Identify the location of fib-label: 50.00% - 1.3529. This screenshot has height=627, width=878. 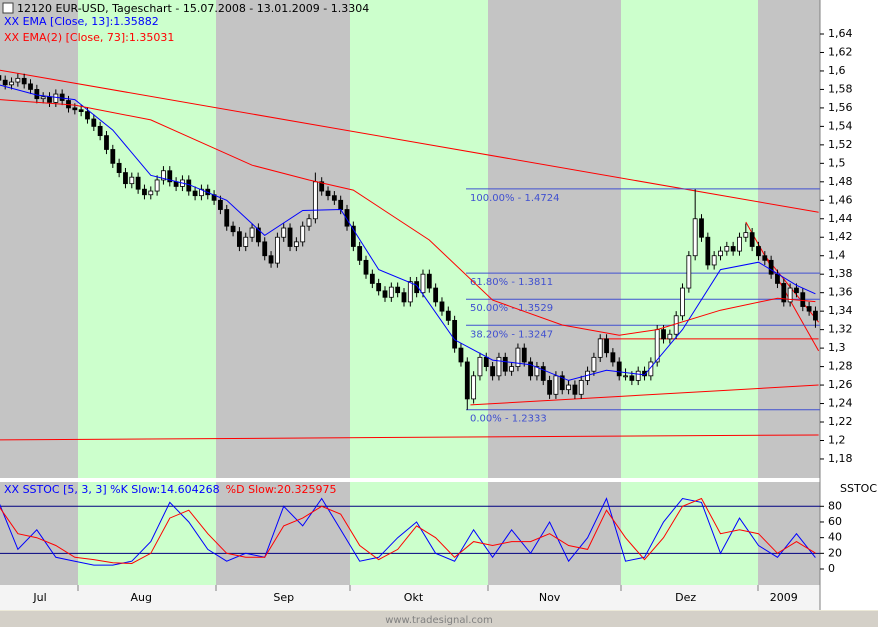
(511, 308).